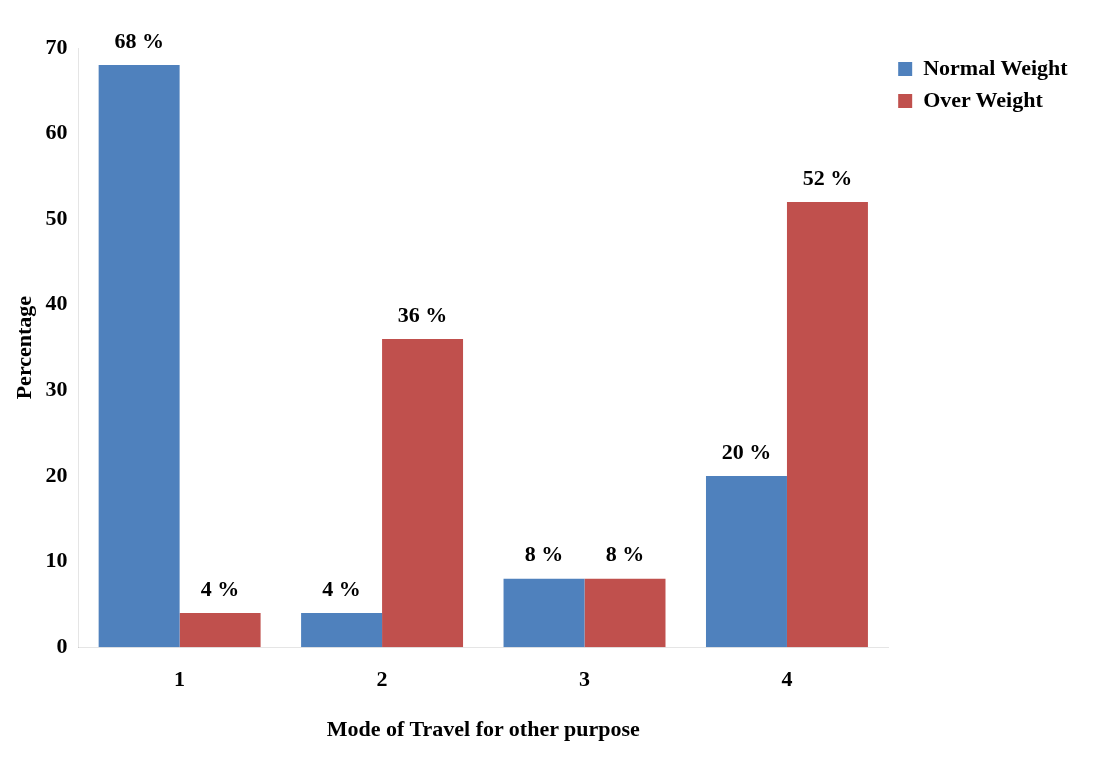 The height and width of the screenshot is (761, 1103). What do you see at coordinates (996, 67) in the screenshot?
I see `legend-label: Normal Weight` at bounding box center [996, 67].